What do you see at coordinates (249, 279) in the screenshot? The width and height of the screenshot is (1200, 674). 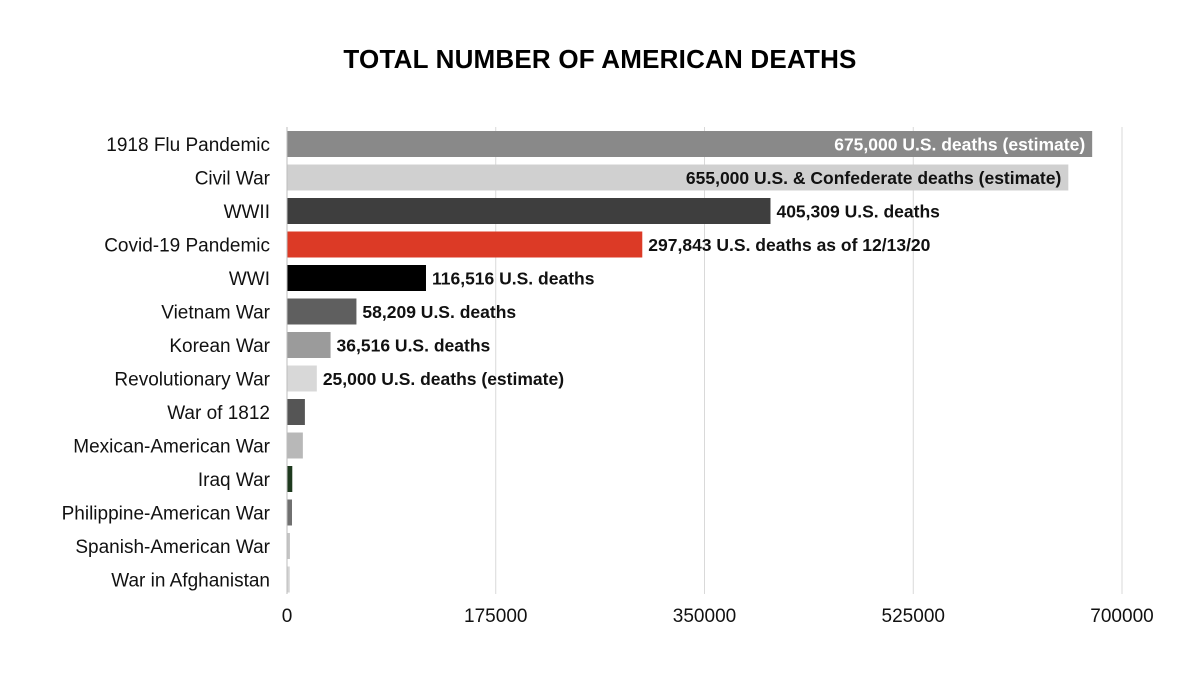 I see `category-label: WWI` at bounding box center [249, 279].